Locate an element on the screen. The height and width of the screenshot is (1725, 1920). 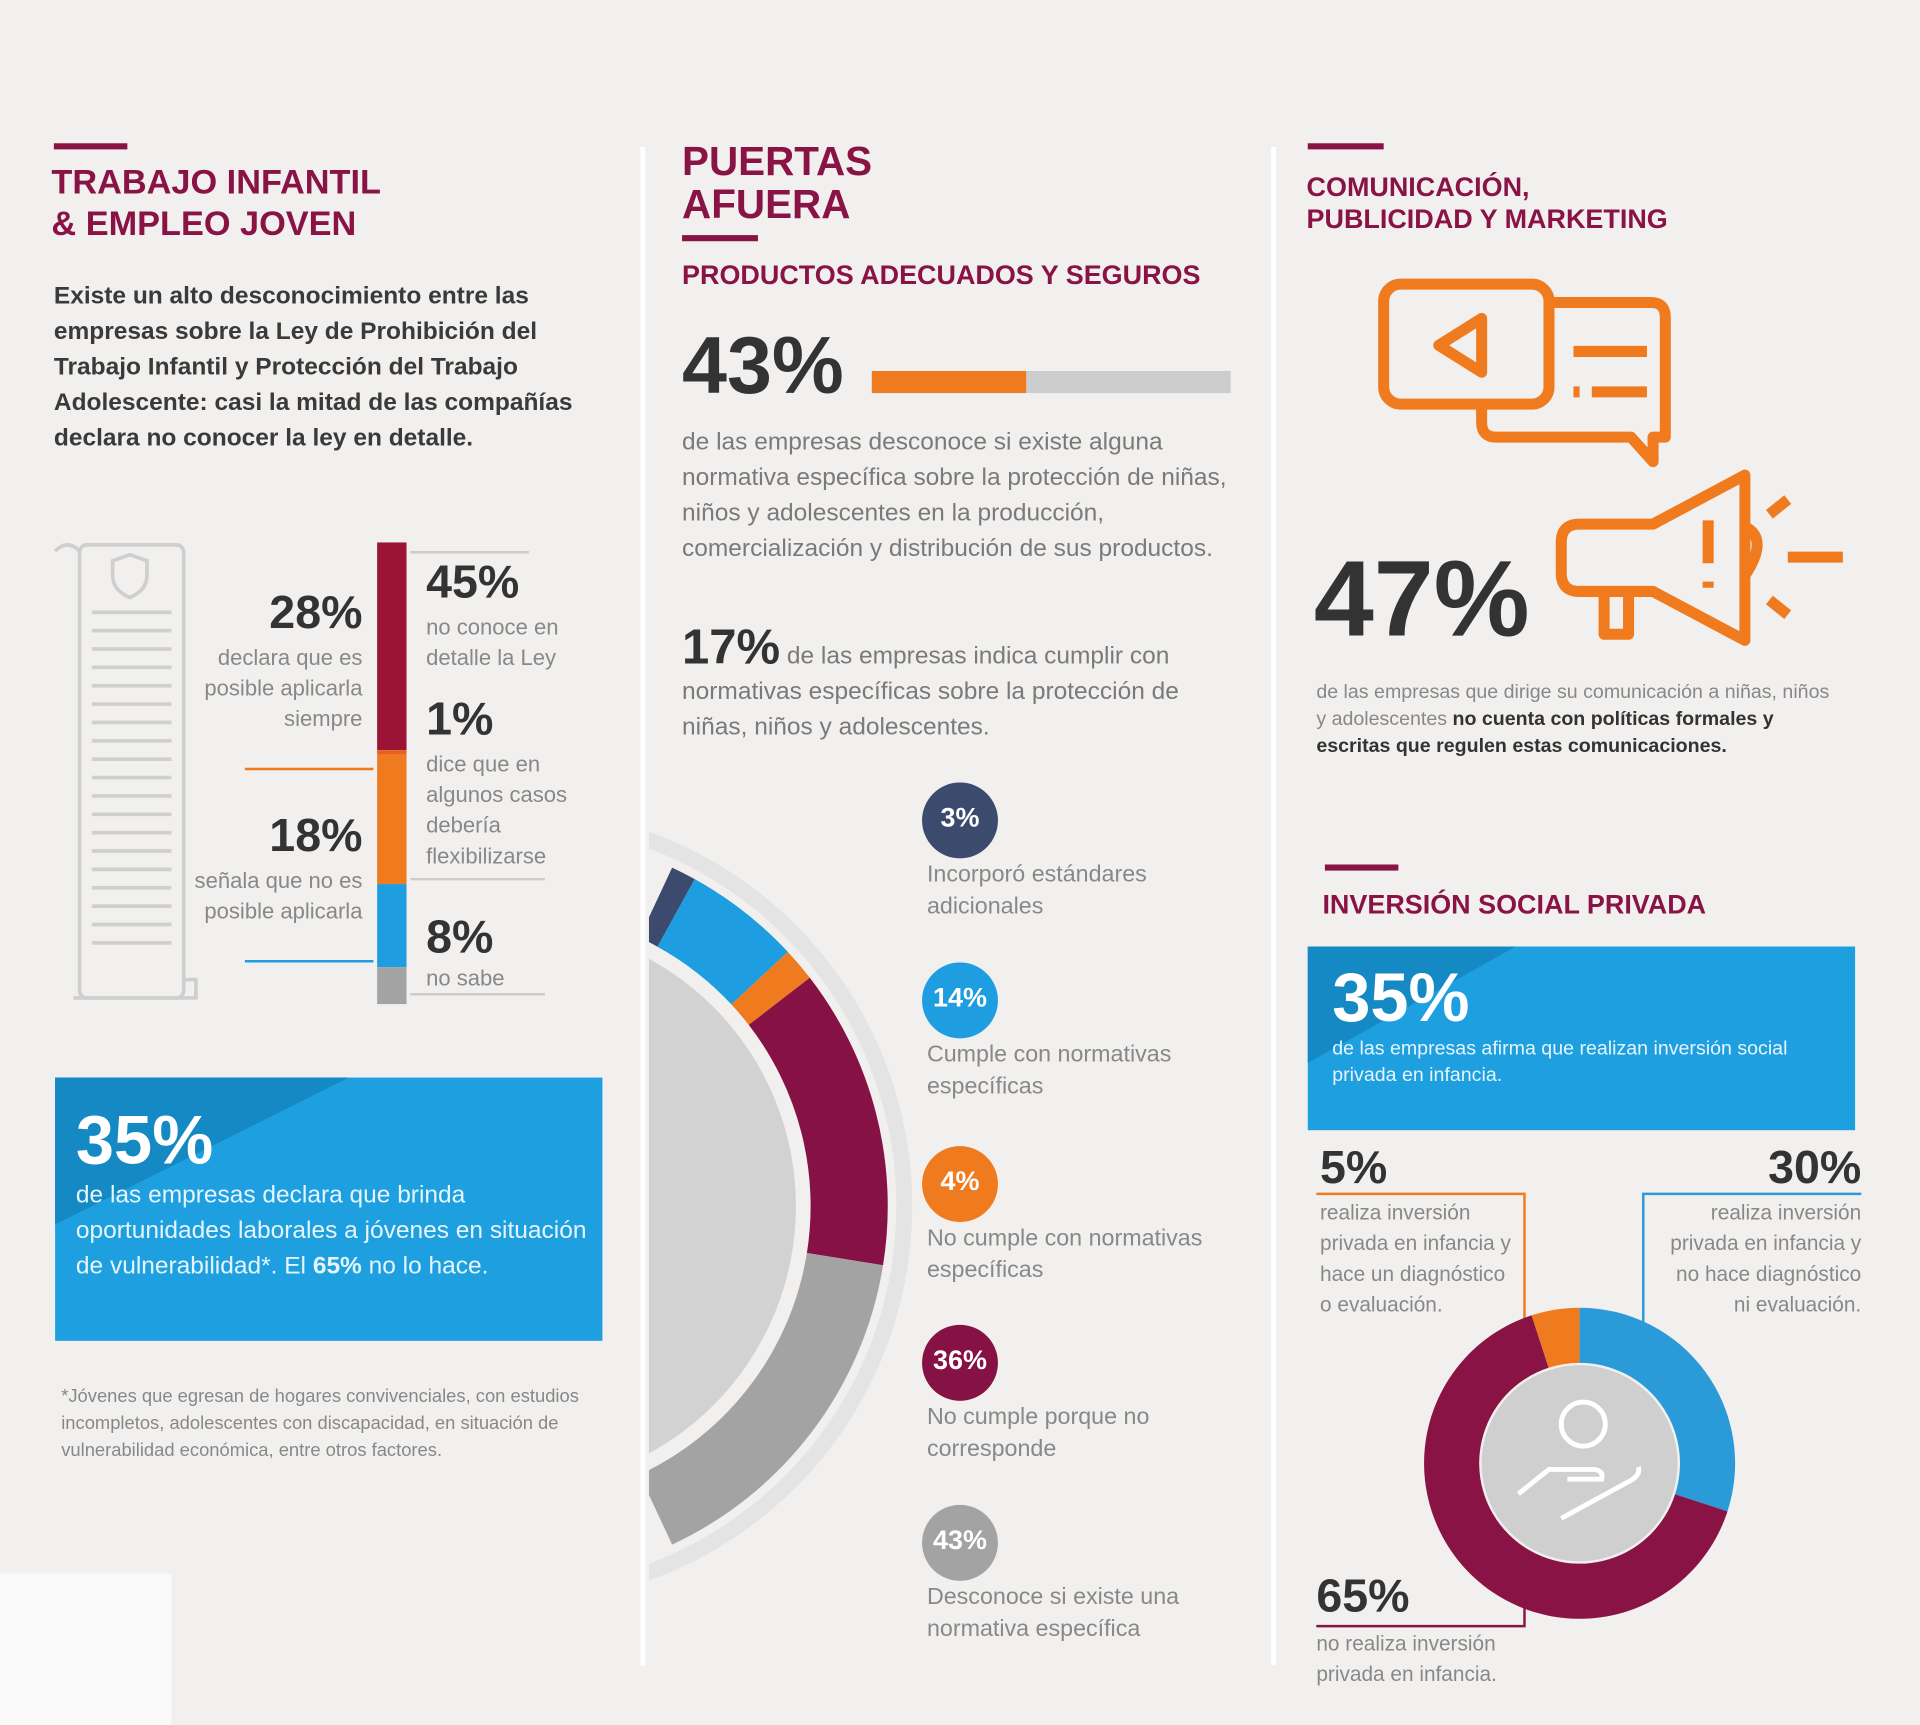
number-label: 8% is located at coordinates (460, 938).